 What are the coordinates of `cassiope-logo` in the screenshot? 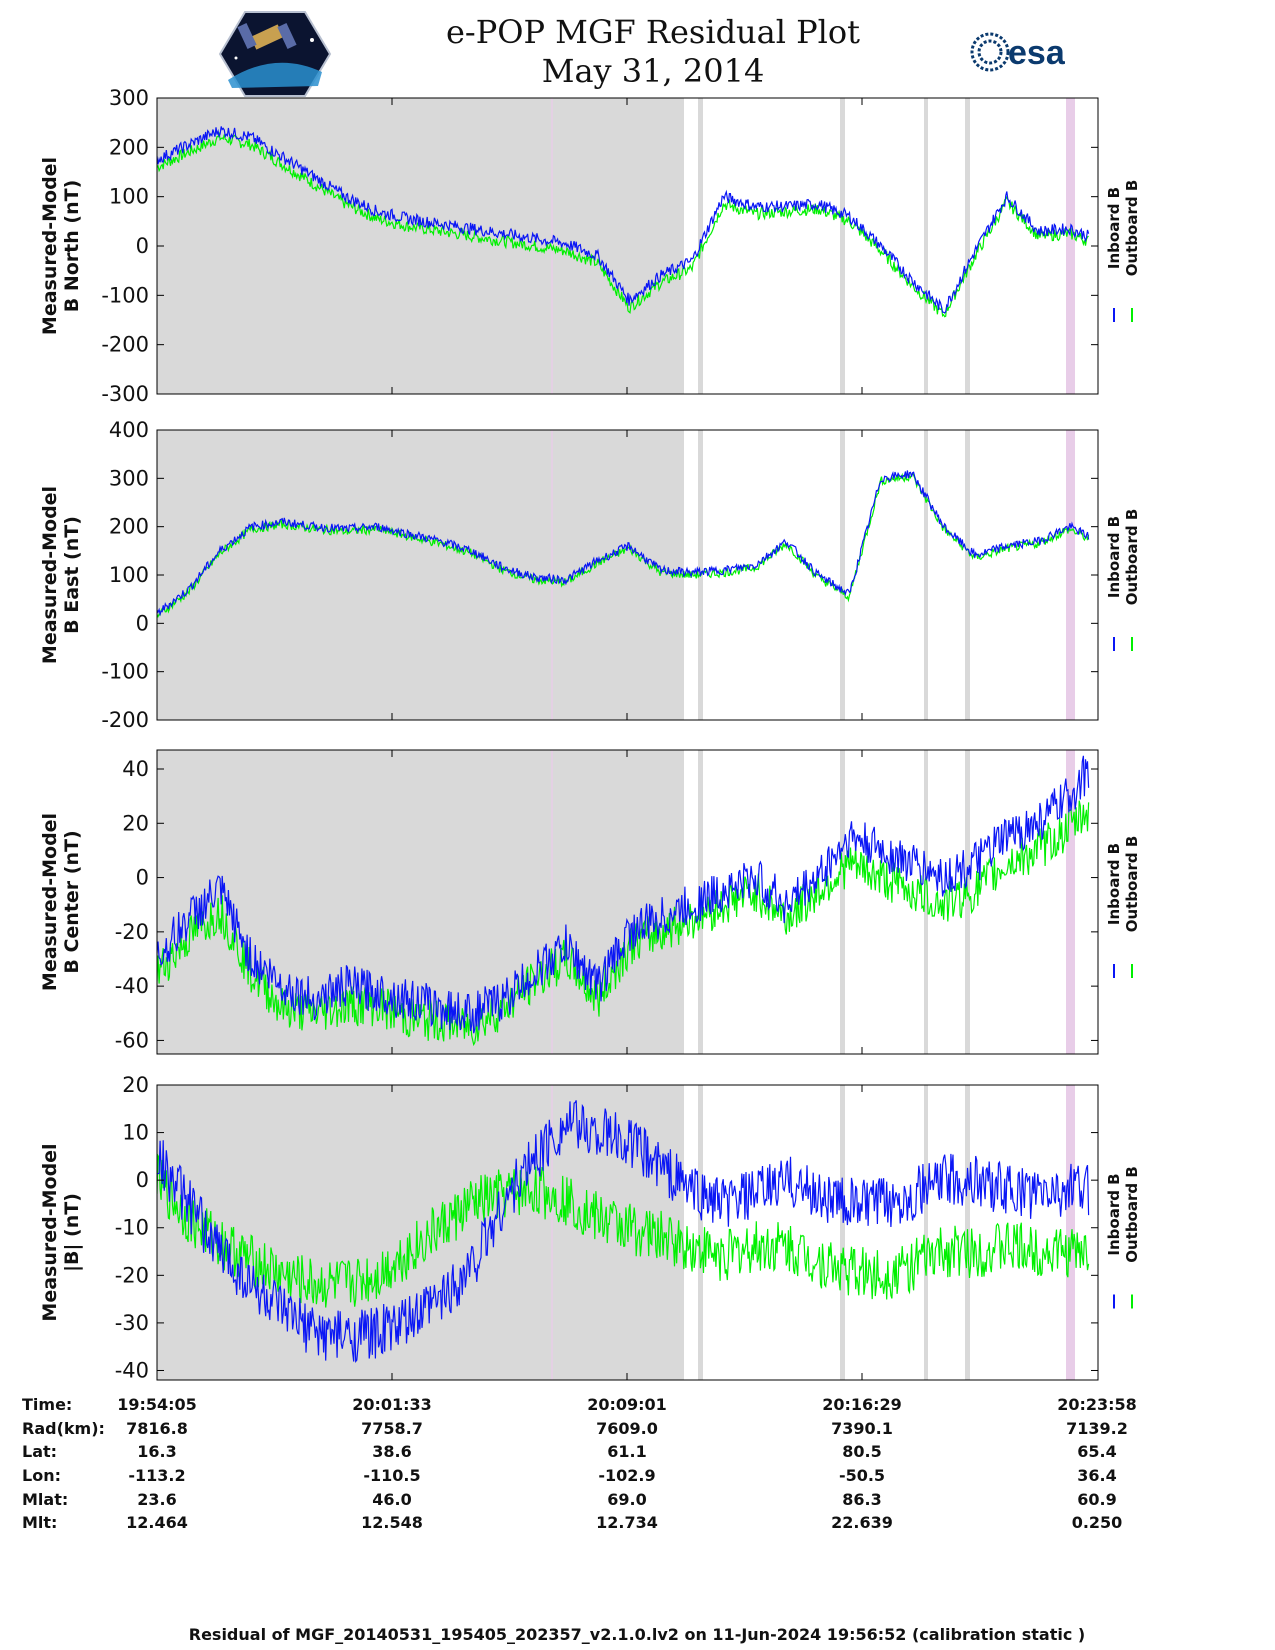 It's located at (275, 54).